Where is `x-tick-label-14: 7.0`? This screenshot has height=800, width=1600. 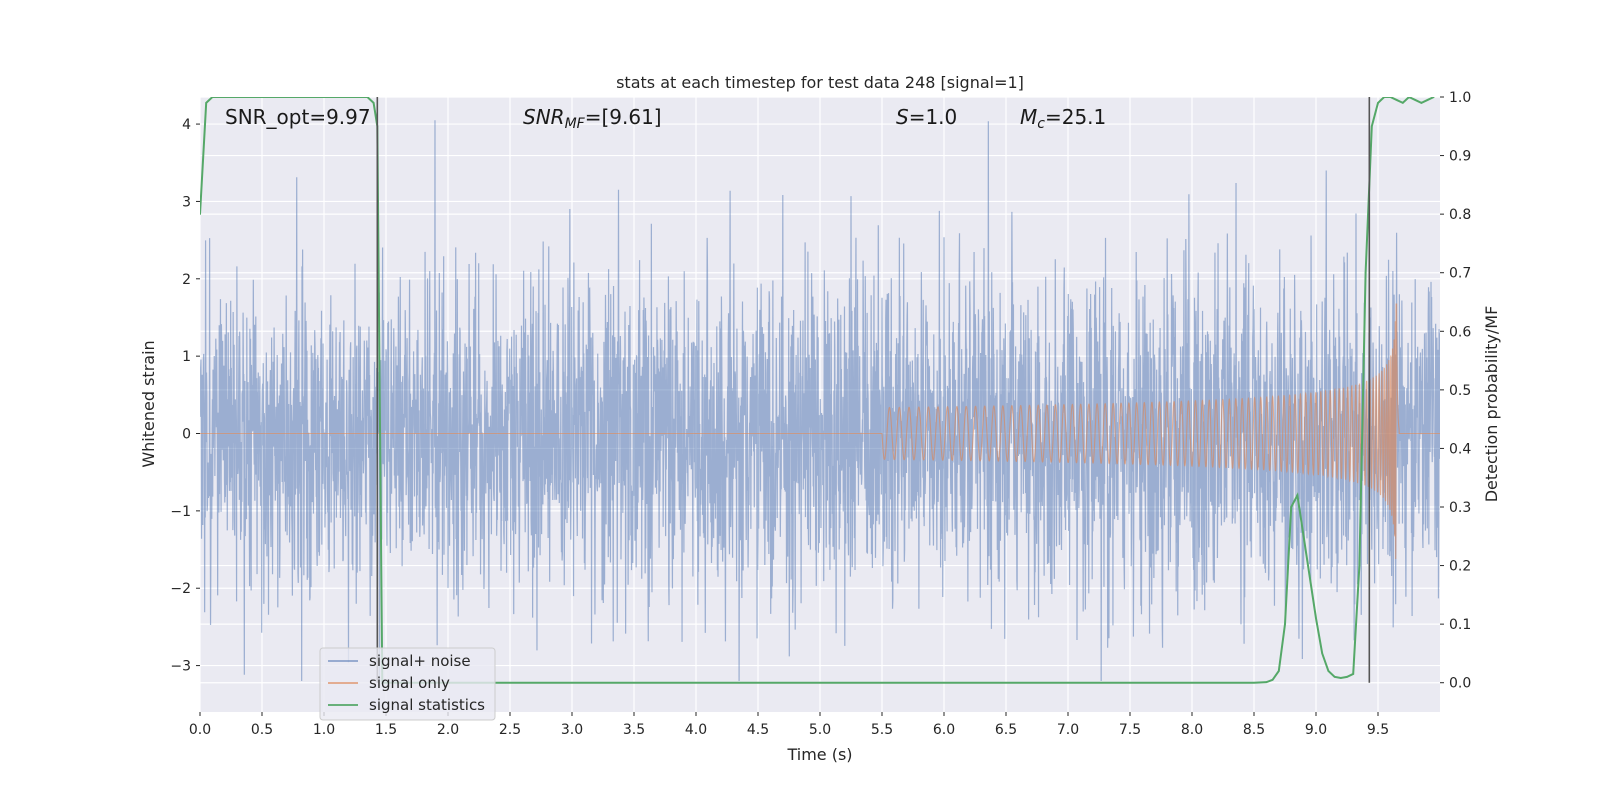 x-tick-label-14: 7.0 is located at coordinates (1068, 730).